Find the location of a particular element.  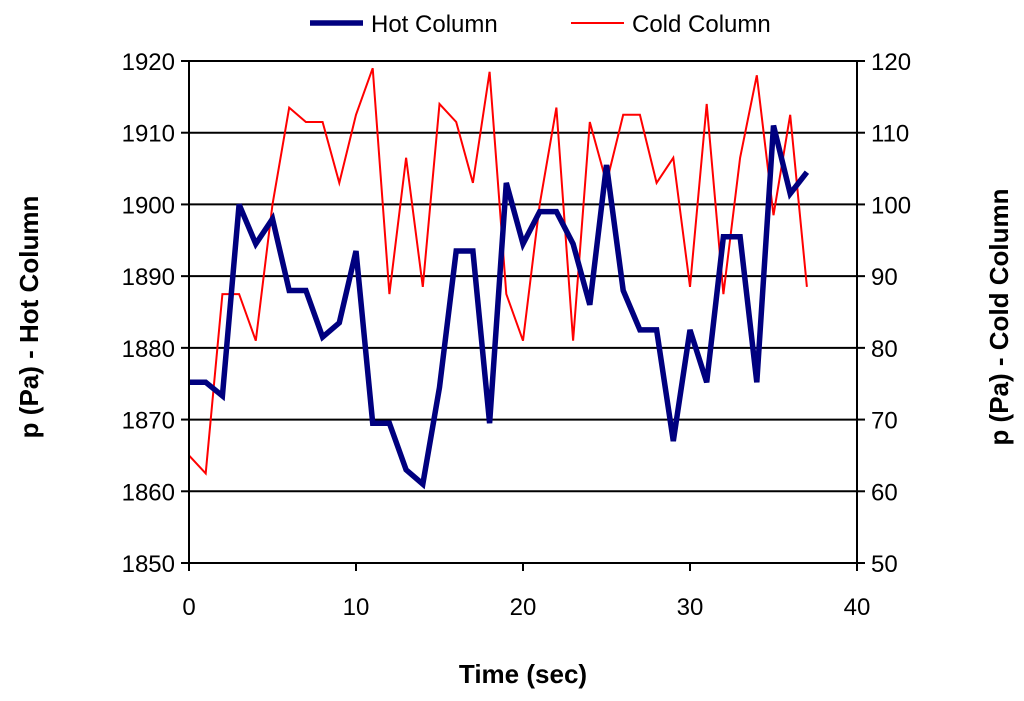

legend: Hot Column Cold Column is located at coordinates (540, 24).